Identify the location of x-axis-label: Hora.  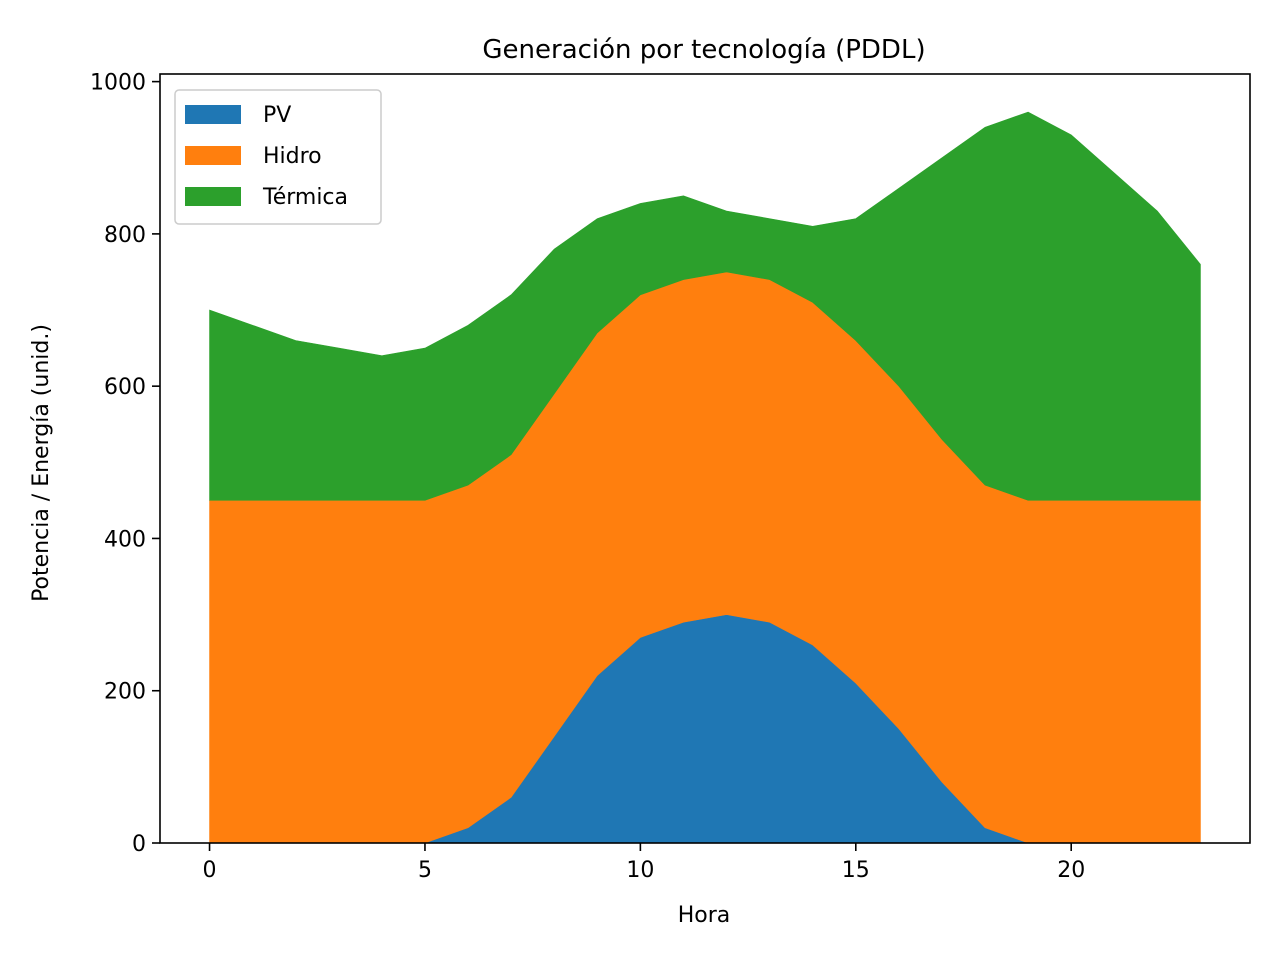
(704, 915).